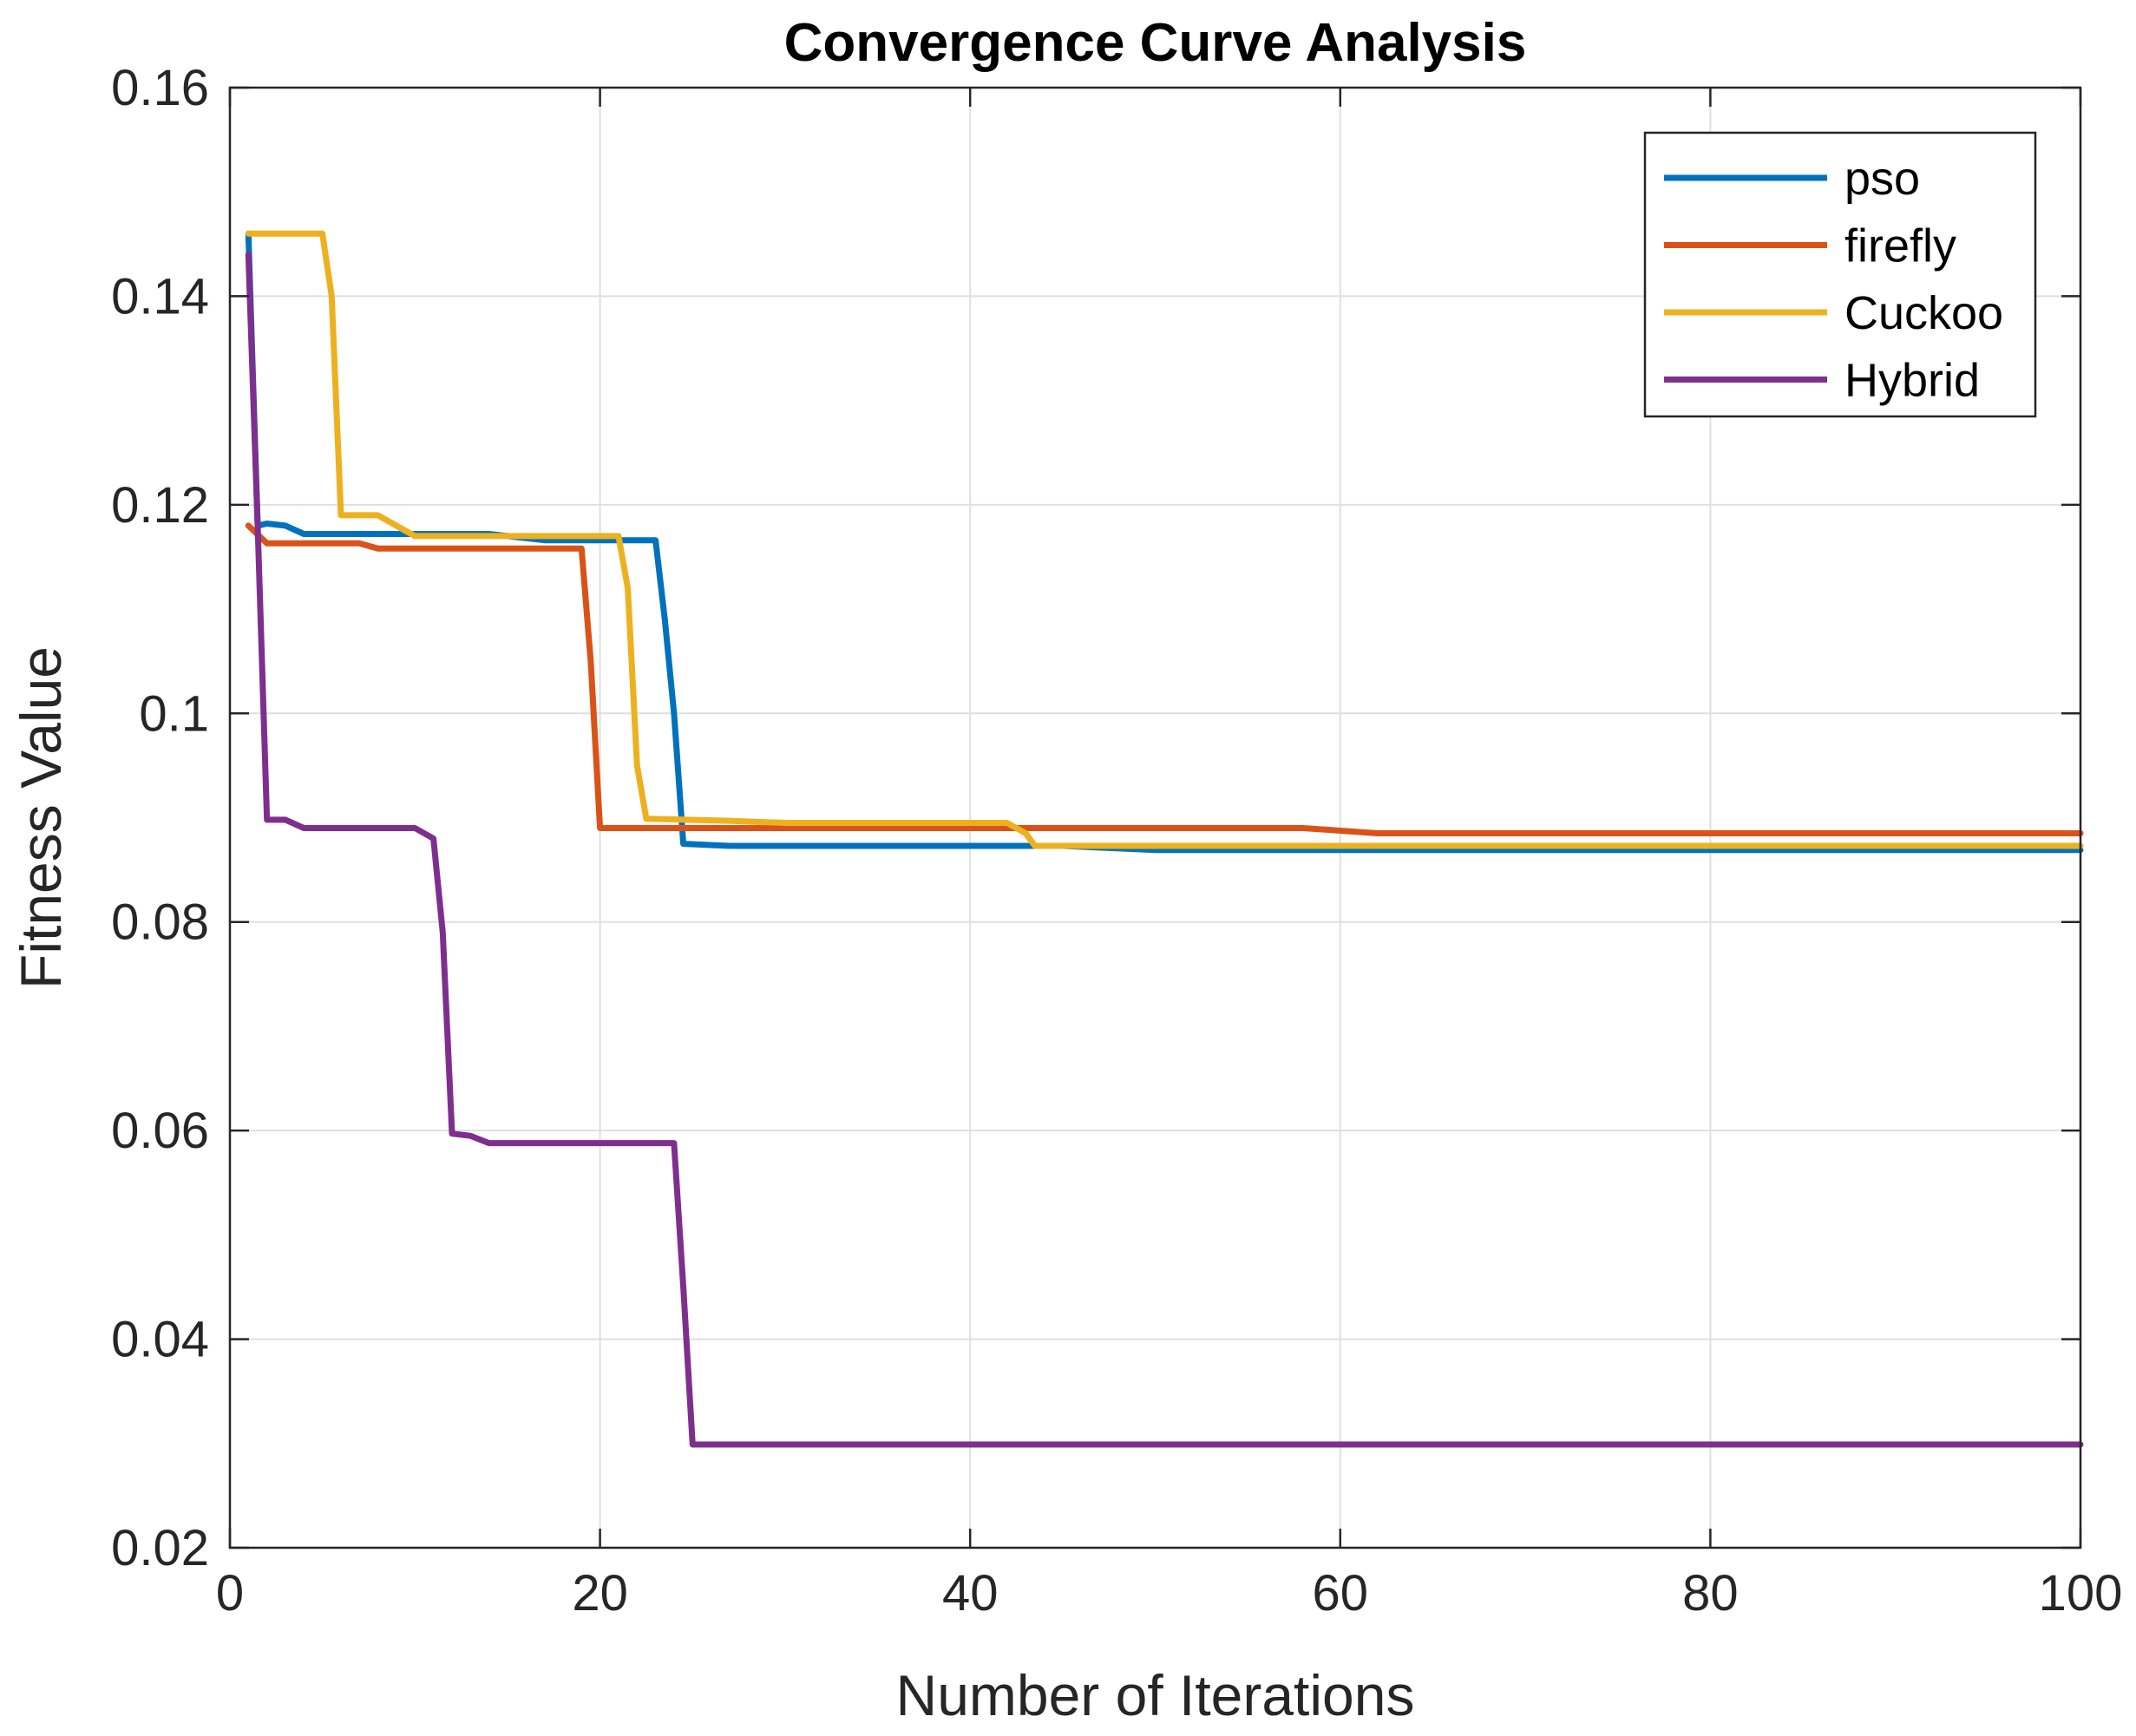 Image resolution: width=2136 pixels, height=1736 pixels. Describe the element at coordinates (160, 296) in the screenshot. I see `y-tick-label: 0.14` at that location.